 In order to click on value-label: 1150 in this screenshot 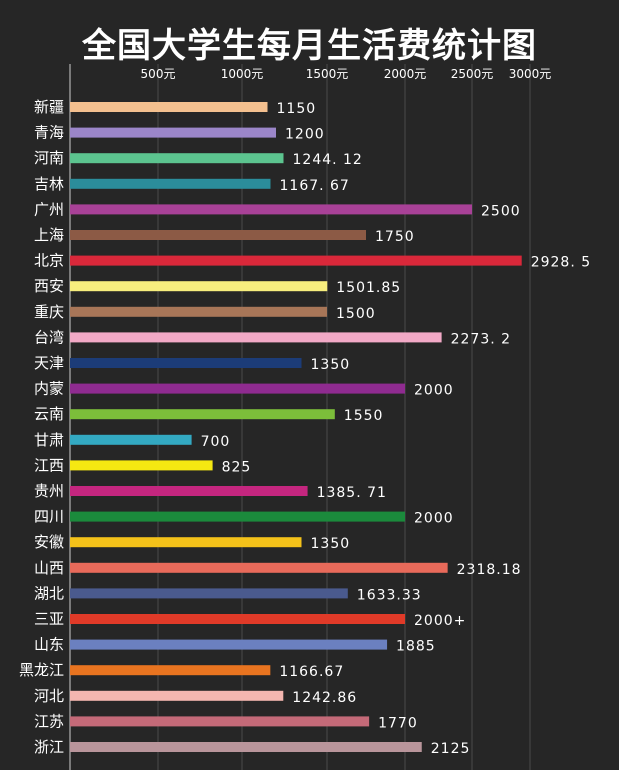, I will do `click(297, 109)`.